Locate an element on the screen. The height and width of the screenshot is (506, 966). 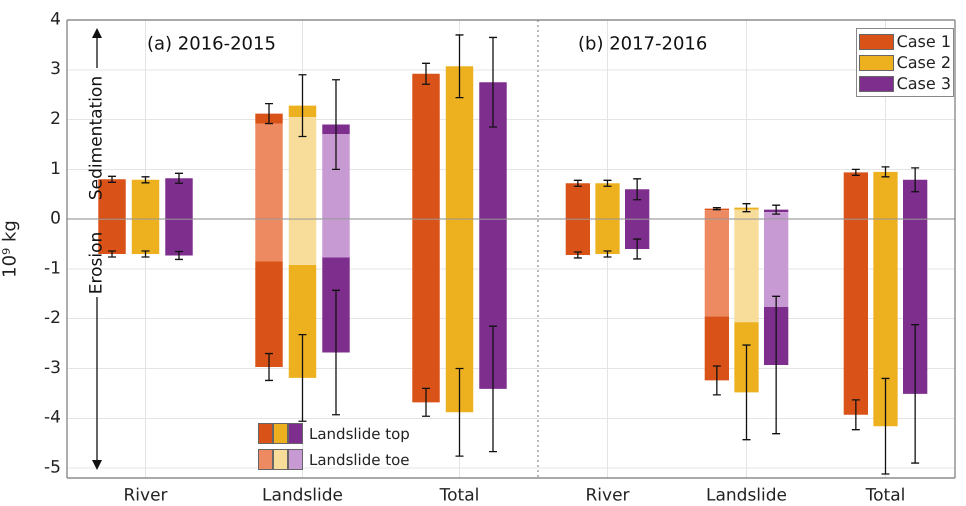
y-tick-label: 2 is located at coordinates (55, 118).